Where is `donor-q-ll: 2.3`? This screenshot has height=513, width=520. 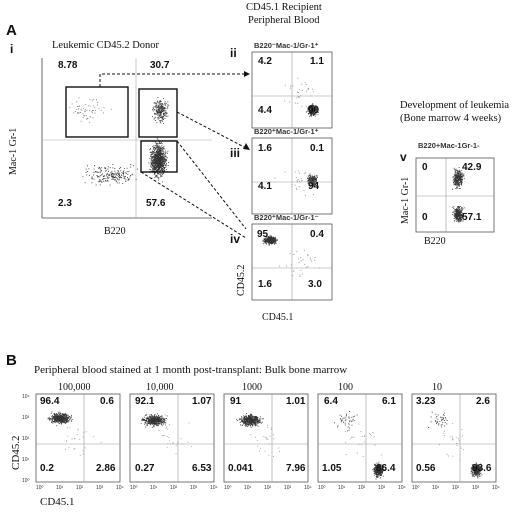 donor-q-ll: 2.3 is located at coordinates (65, 203).